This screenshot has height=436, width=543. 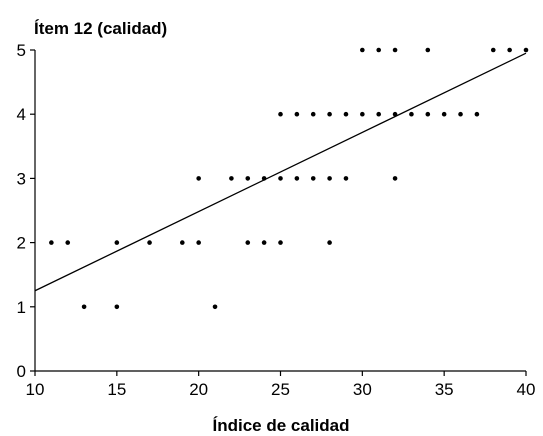 What do you see at coordinates (280, 389) in the screenshot?
I see `x-tick-label: 25` at bounding box center [280, 389].